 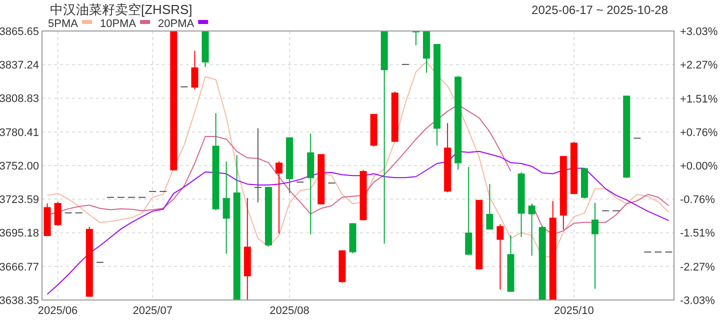 What do you see at coordinates (19, 166) in the screenshot?
I see `y-tick-label: 3752.00` at bounding box center [19, 166].